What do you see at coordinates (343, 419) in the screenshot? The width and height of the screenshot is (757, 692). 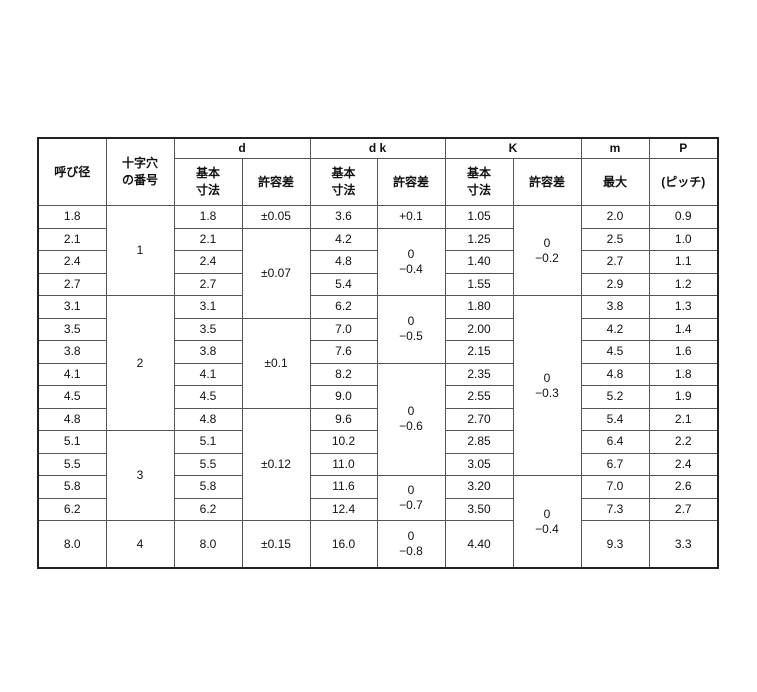 I see `dk-basic-cell: 9.6` at bounding box center [343, 419].